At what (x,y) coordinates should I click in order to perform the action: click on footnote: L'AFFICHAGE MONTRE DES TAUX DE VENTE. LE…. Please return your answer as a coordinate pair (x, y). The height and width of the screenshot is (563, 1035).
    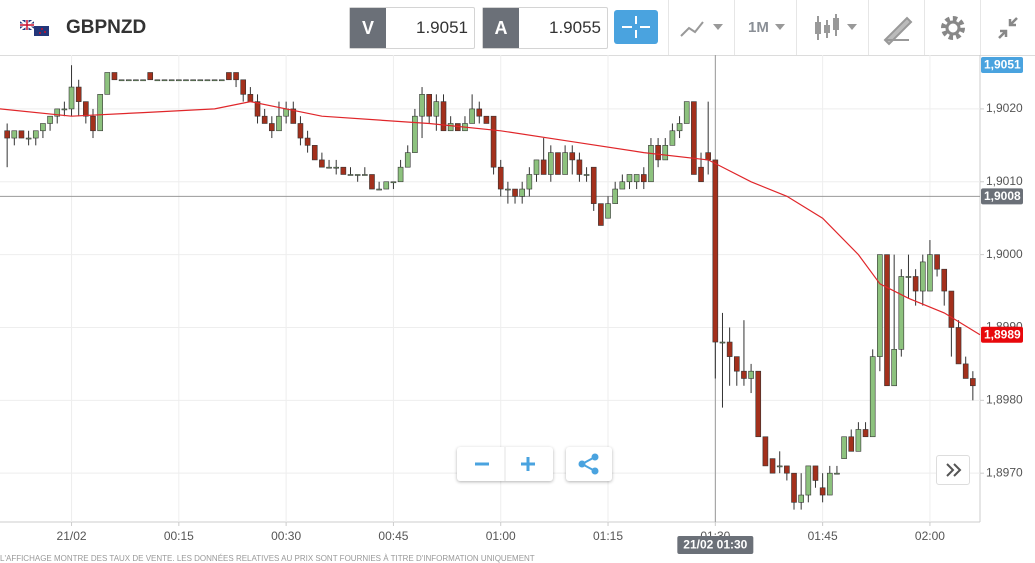
    Looking at the image, I should click on (267, 558).